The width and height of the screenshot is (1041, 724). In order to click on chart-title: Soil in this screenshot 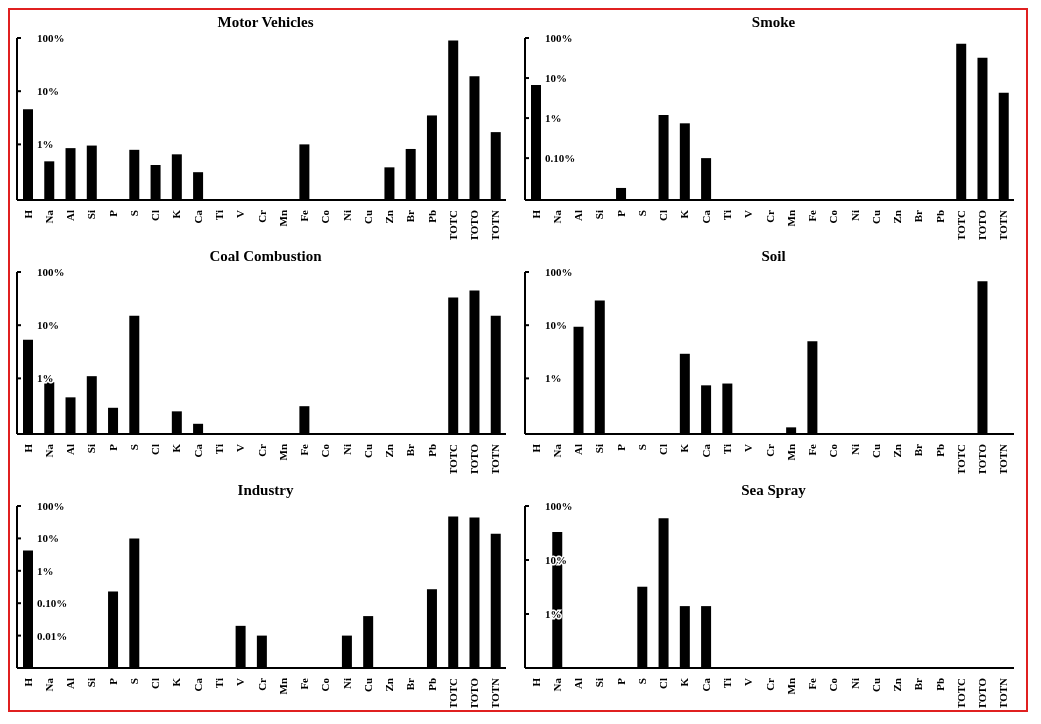, I will do `click(773, 256)`.